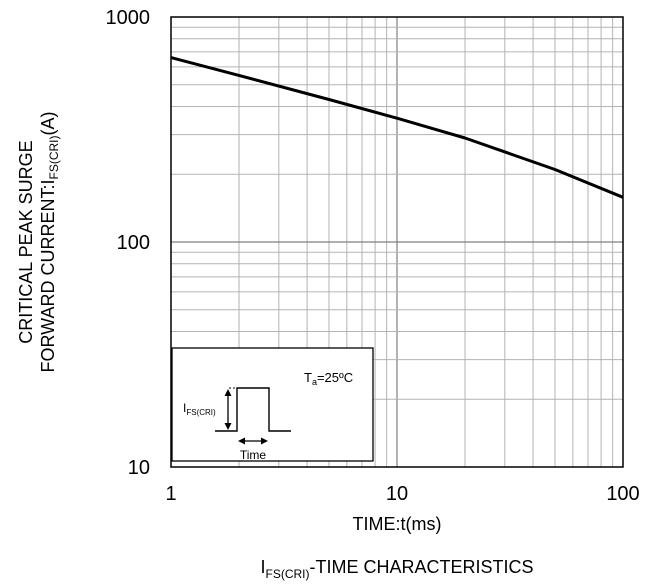 Image resolution: width=661 pixels, height=584 pixels. I want to click on amplitude-arrowhead-up, so click(228, 392).